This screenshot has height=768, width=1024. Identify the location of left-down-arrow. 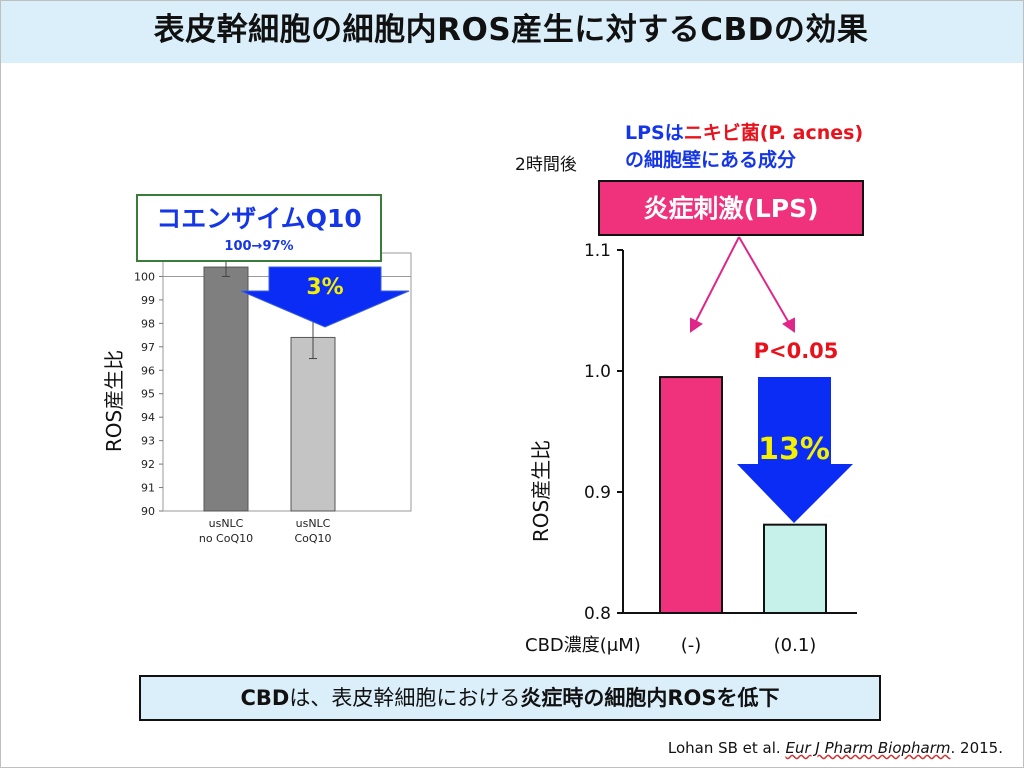
(325, 297).